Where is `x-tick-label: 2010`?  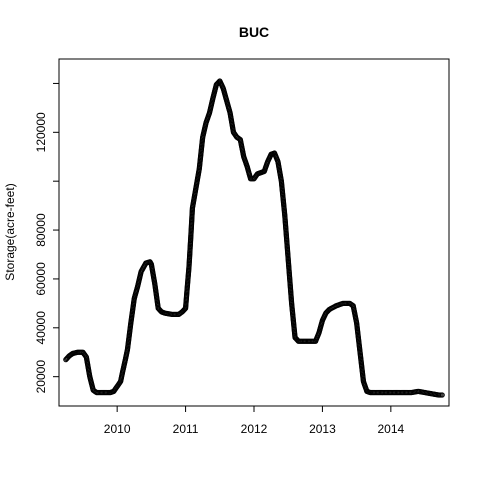
x-tick-label: 2010 is located at coordinates (117, 429).